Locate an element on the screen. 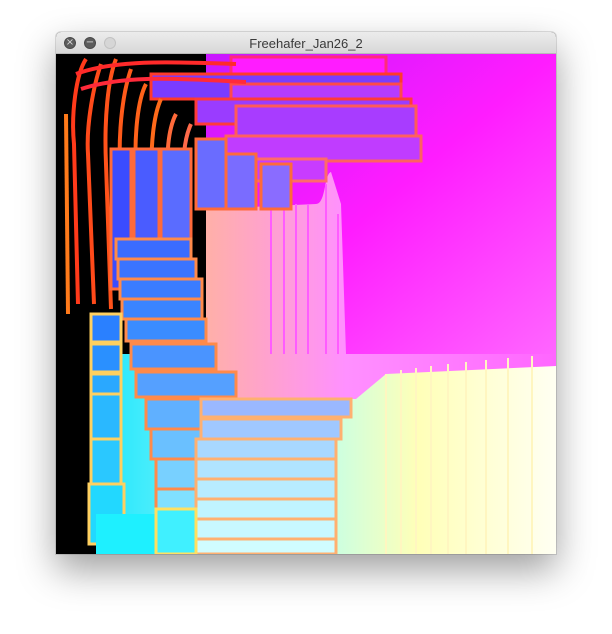 This screenshot has height=634, width=612. cyan-squares is located at coordinates (106, 429).